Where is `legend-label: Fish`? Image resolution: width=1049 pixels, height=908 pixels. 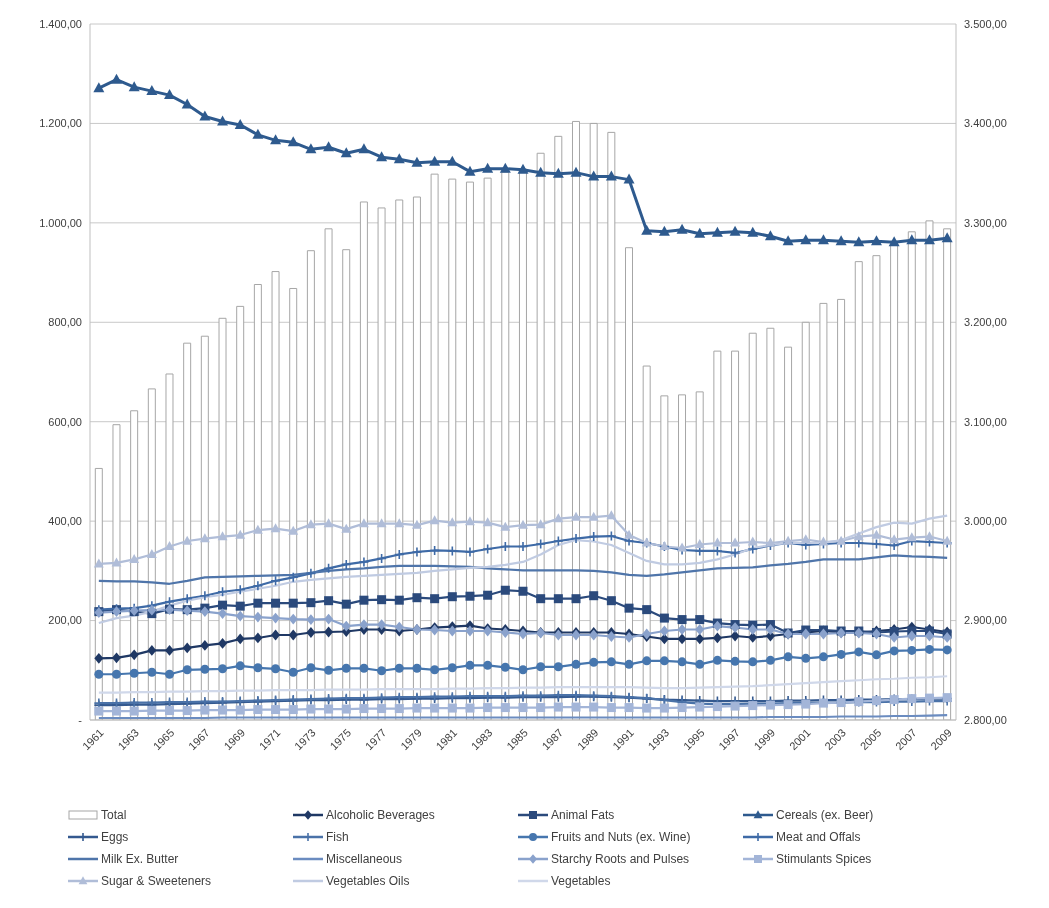
legend-label: Fish is located at coordinates (337, 837).